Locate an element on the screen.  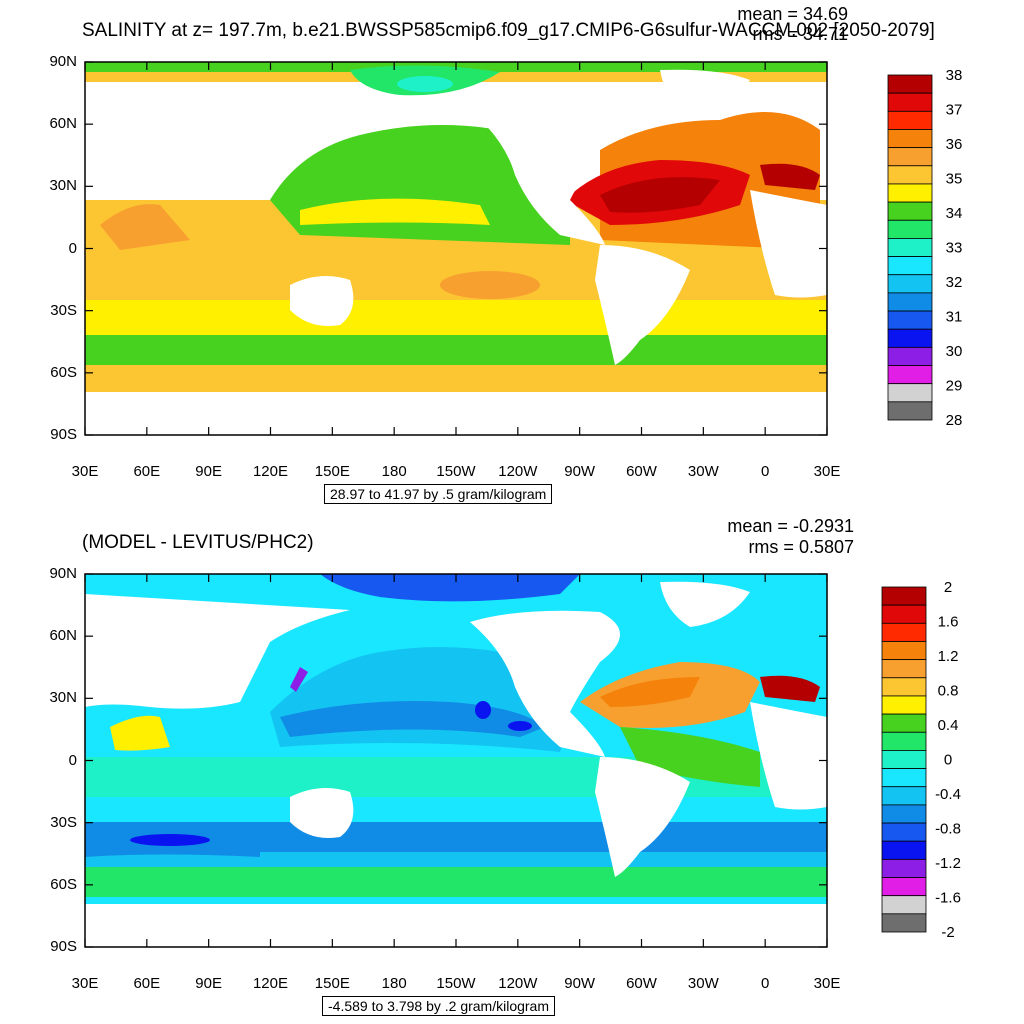
lat-label: 30N is located at coordinates (63, 698).